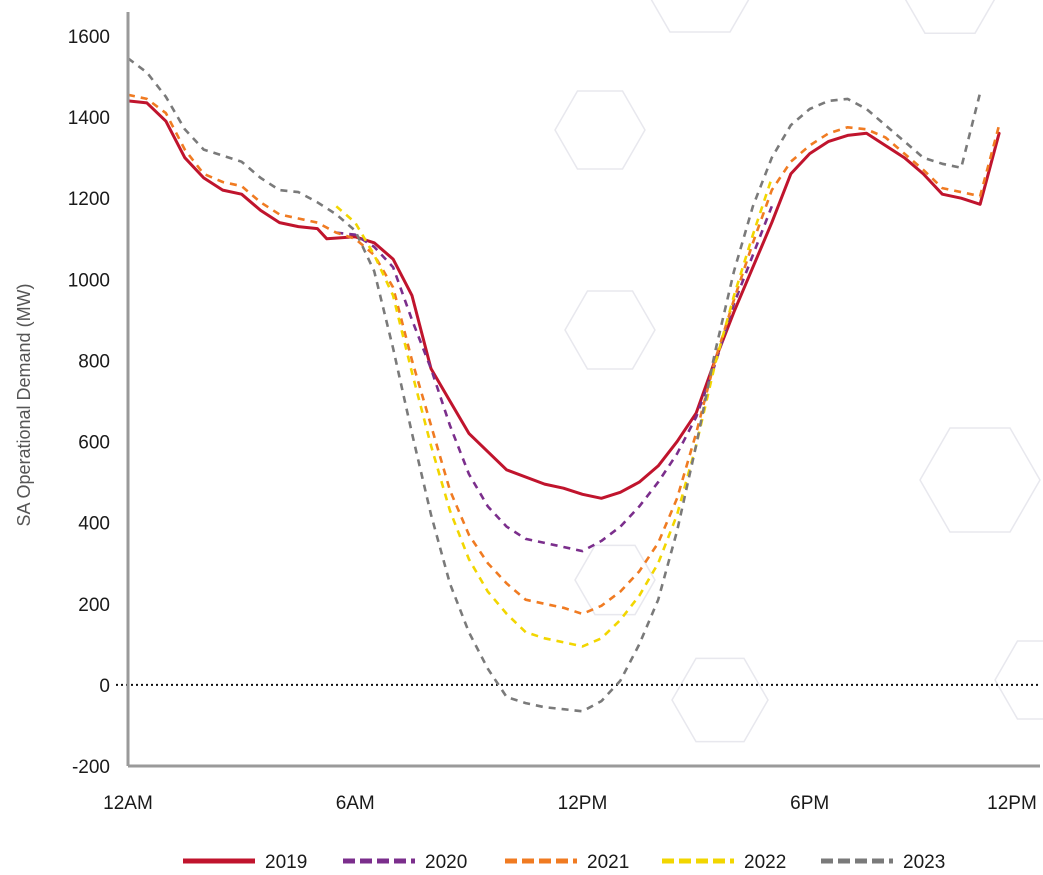 This screenshot has width=1043, height=875. What do you see at coordinates (608, 862) in the screenshot?
I see `legend-label-2021: 2021` at bounding box center [608, 862].